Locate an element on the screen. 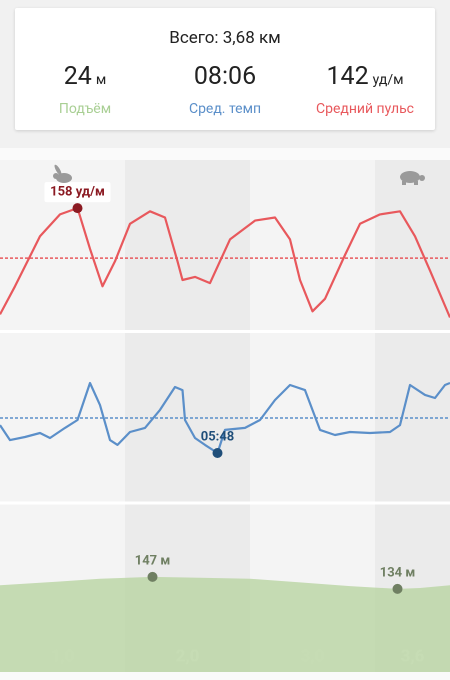 This screenshot has width=450, height=680. stat-value: 24 is located at coordinates (77, 76).